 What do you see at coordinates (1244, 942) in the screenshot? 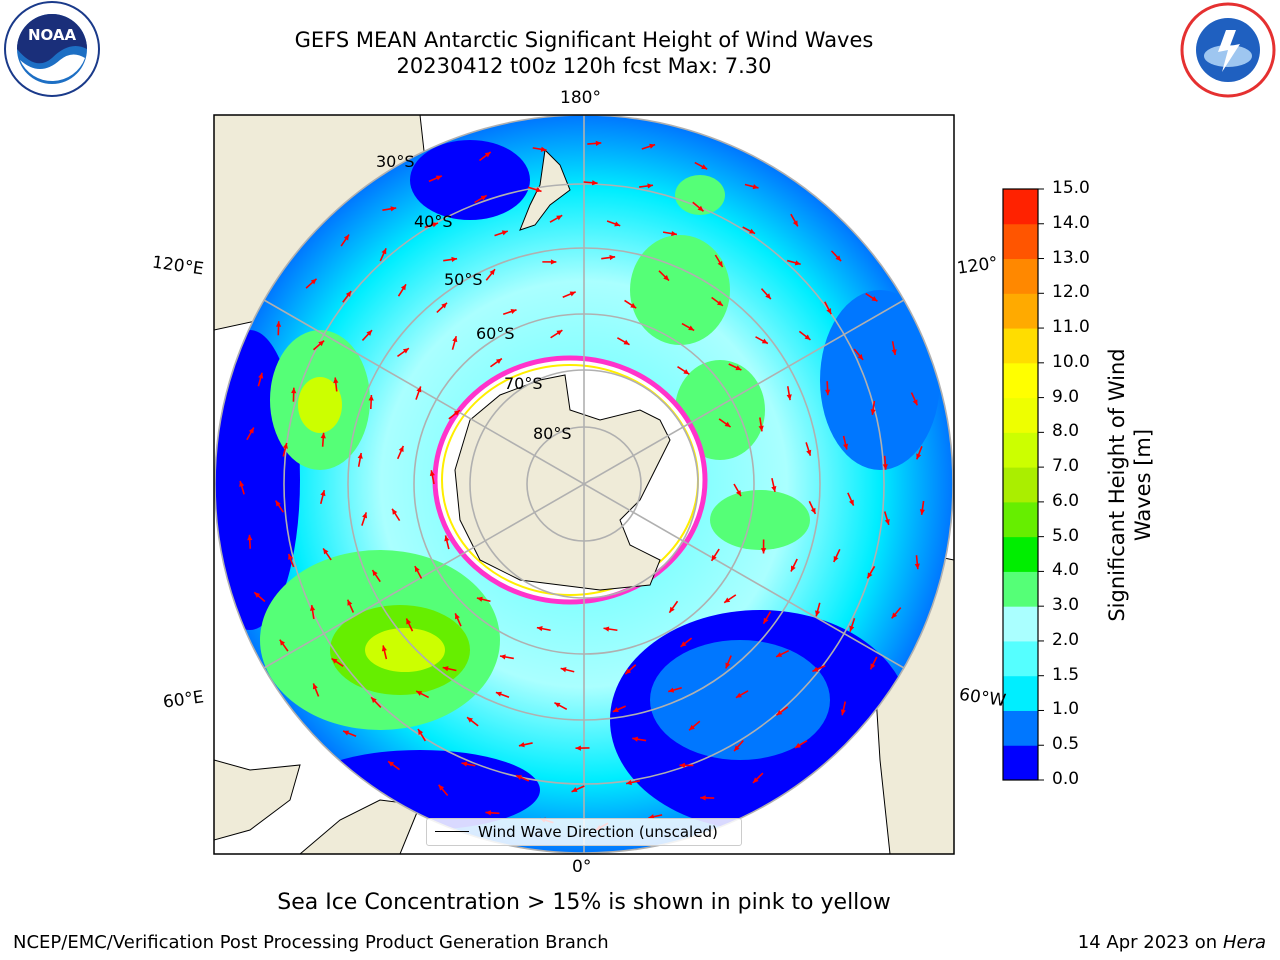
I see `machine-name: Hera` at bounding box center [1244, 942].